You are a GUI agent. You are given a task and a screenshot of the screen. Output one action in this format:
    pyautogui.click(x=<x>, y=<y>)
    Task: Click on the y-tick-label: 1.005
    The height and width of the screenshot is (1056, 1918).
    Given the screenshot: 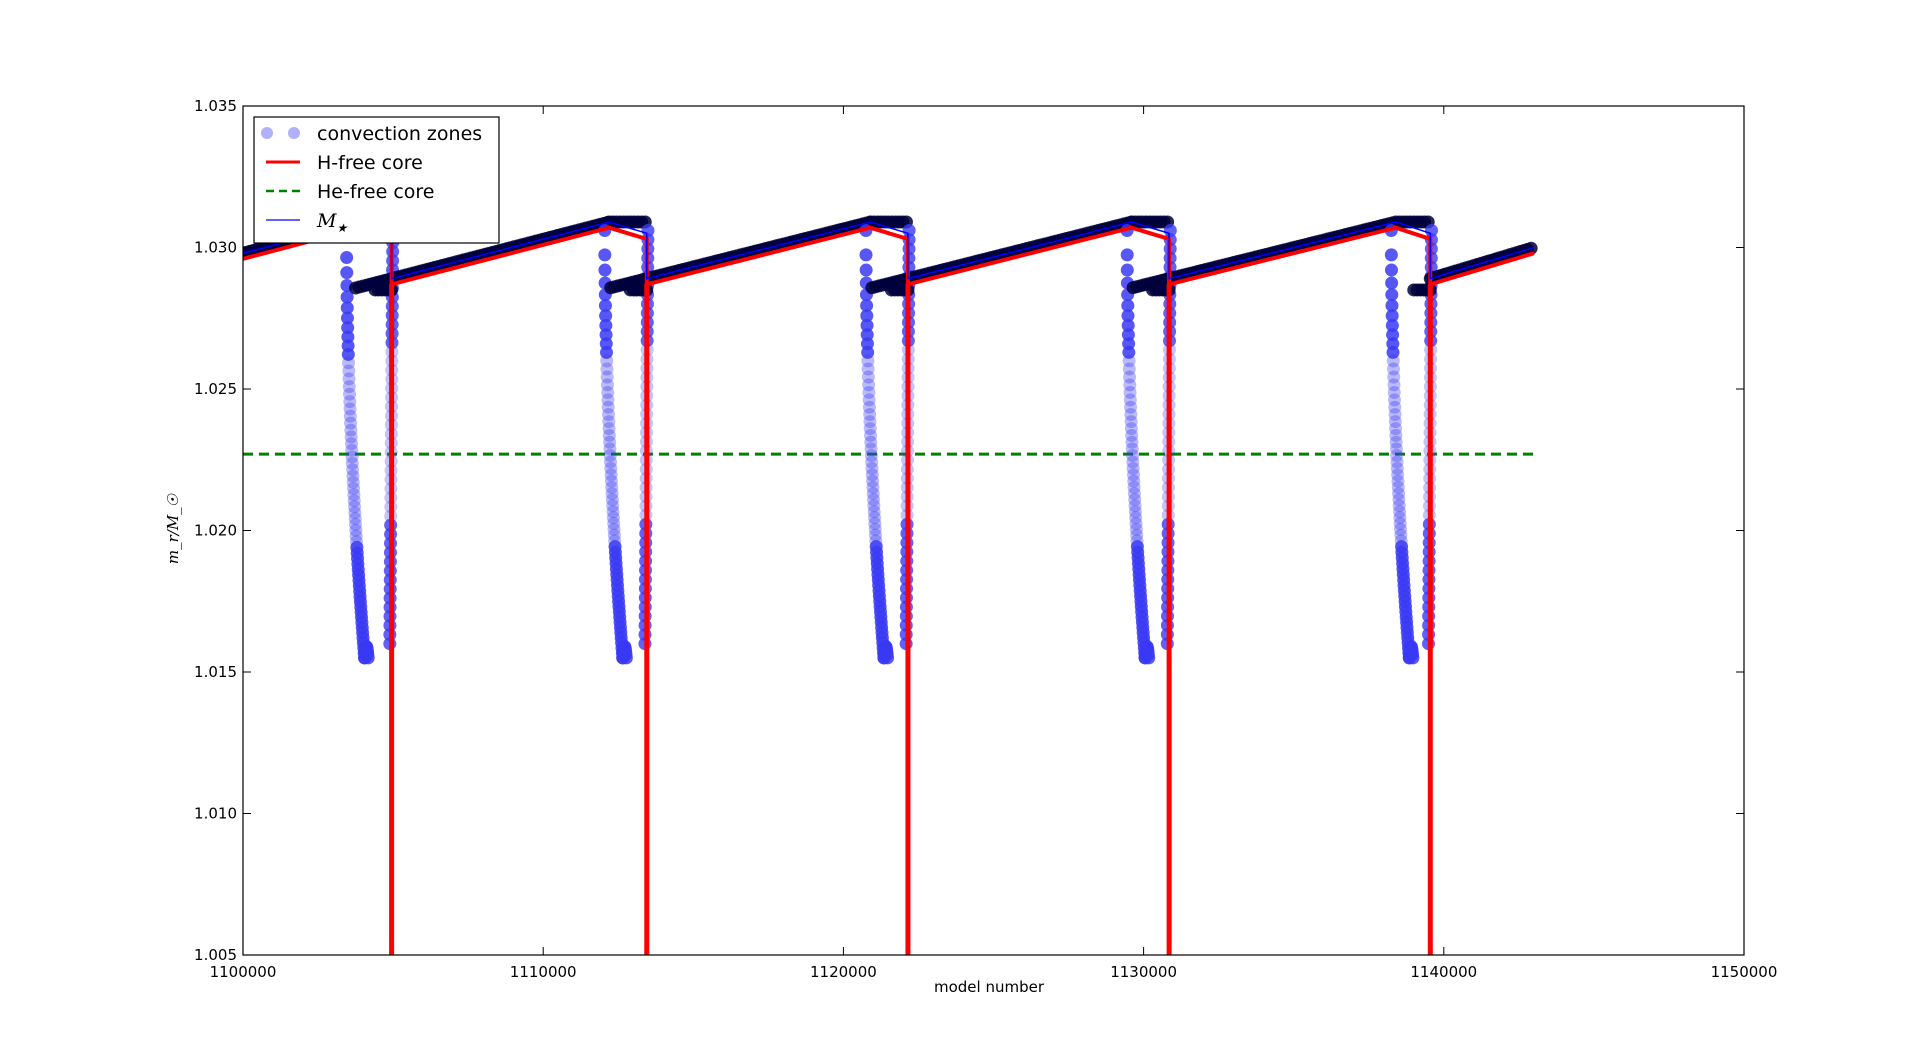 What is the action you would take?
    pyautogui.click(x=215, y=955)
    